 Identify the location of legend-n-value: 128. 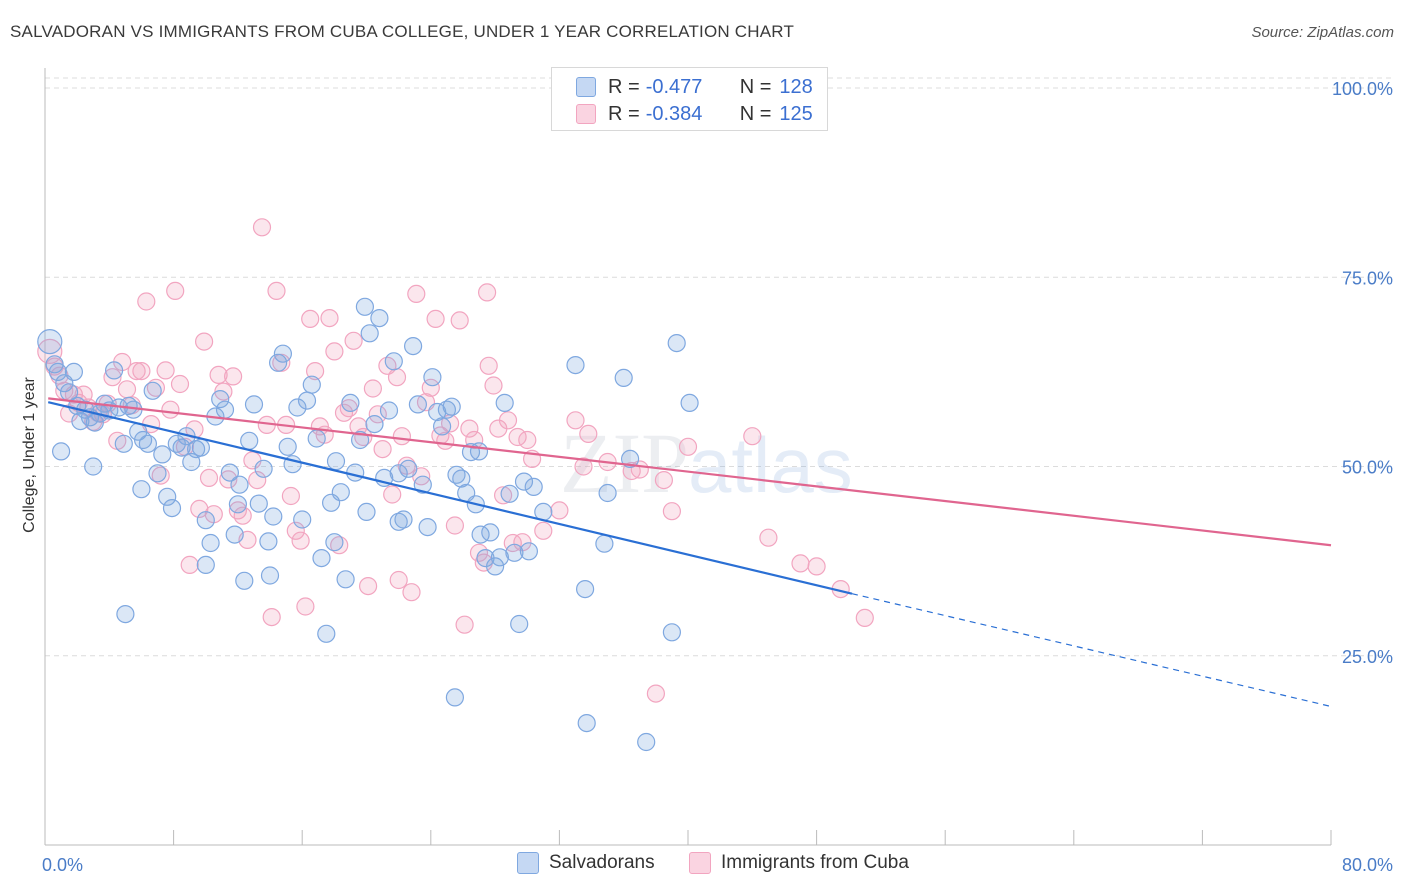
(796, 86).